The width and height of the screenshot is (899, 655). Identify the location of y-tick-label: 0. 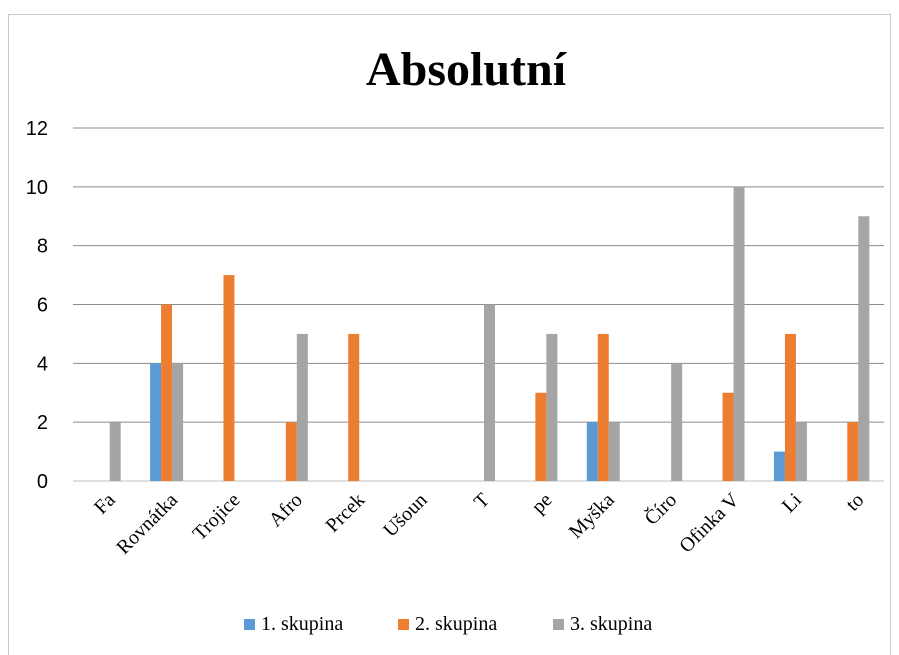
(42, 482).